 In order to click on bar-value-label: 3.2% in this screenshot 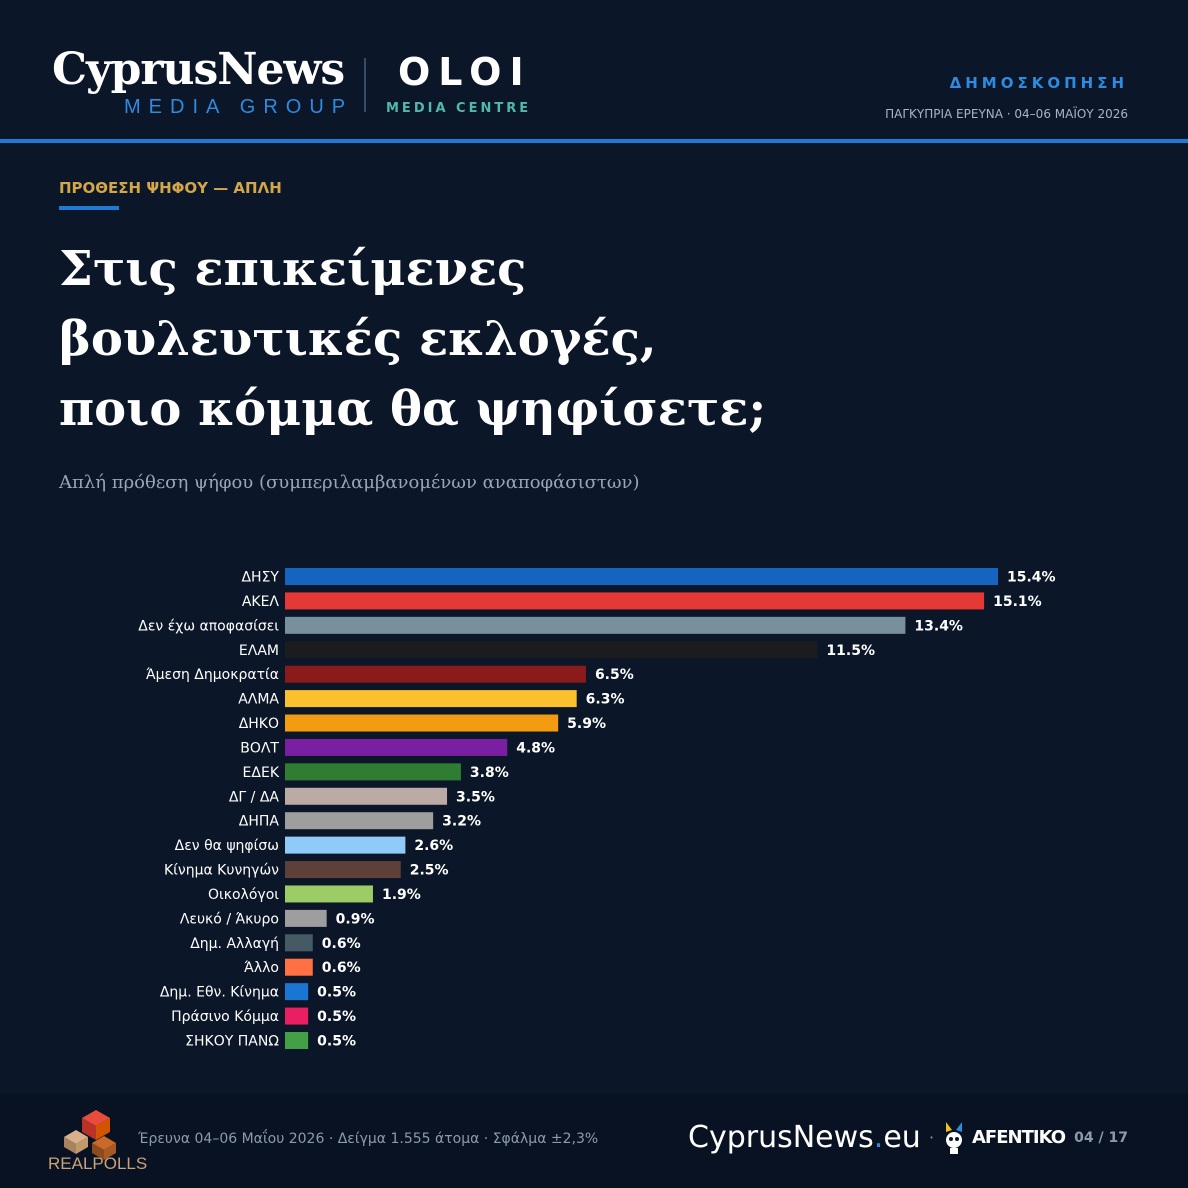, I will do `click(461, 822)`.